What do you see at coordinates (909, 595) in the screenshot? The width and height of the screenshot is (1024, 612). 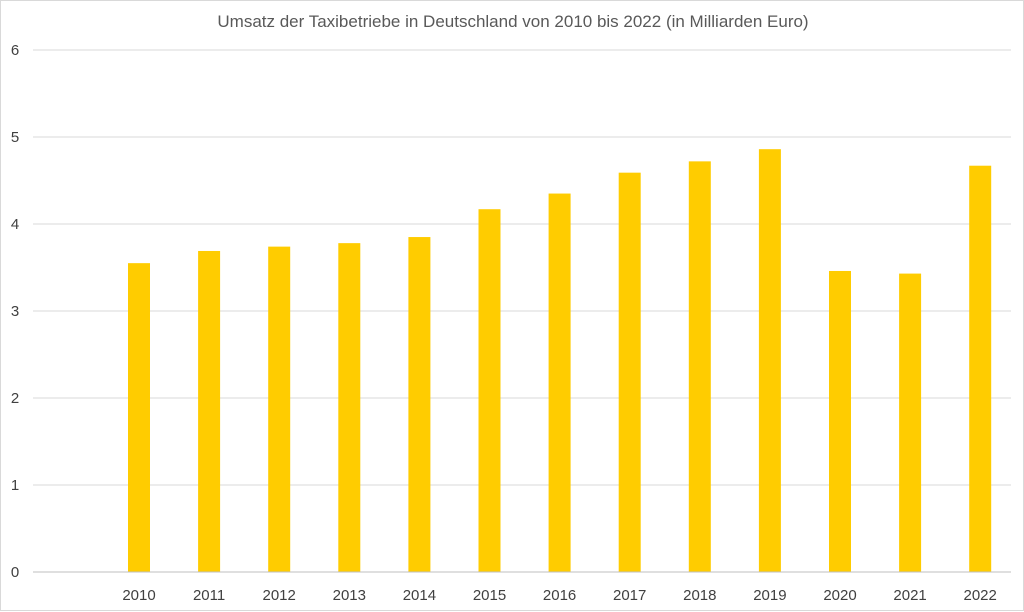 I see `x-tick-label: 2021` at bounding box center [909, 595].